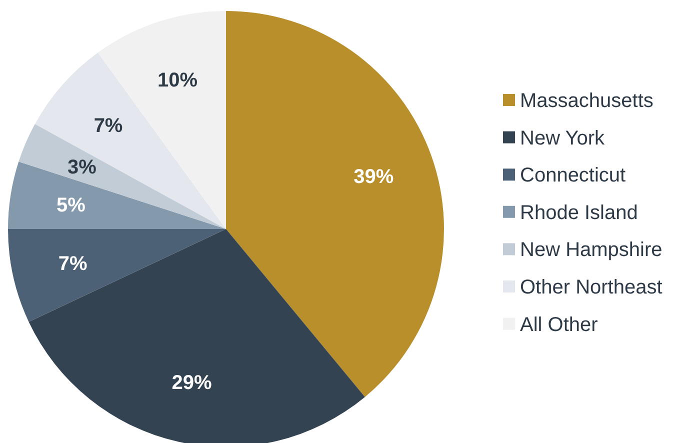  I want to click on legend-label: Other Northeast, so click(591, 287).